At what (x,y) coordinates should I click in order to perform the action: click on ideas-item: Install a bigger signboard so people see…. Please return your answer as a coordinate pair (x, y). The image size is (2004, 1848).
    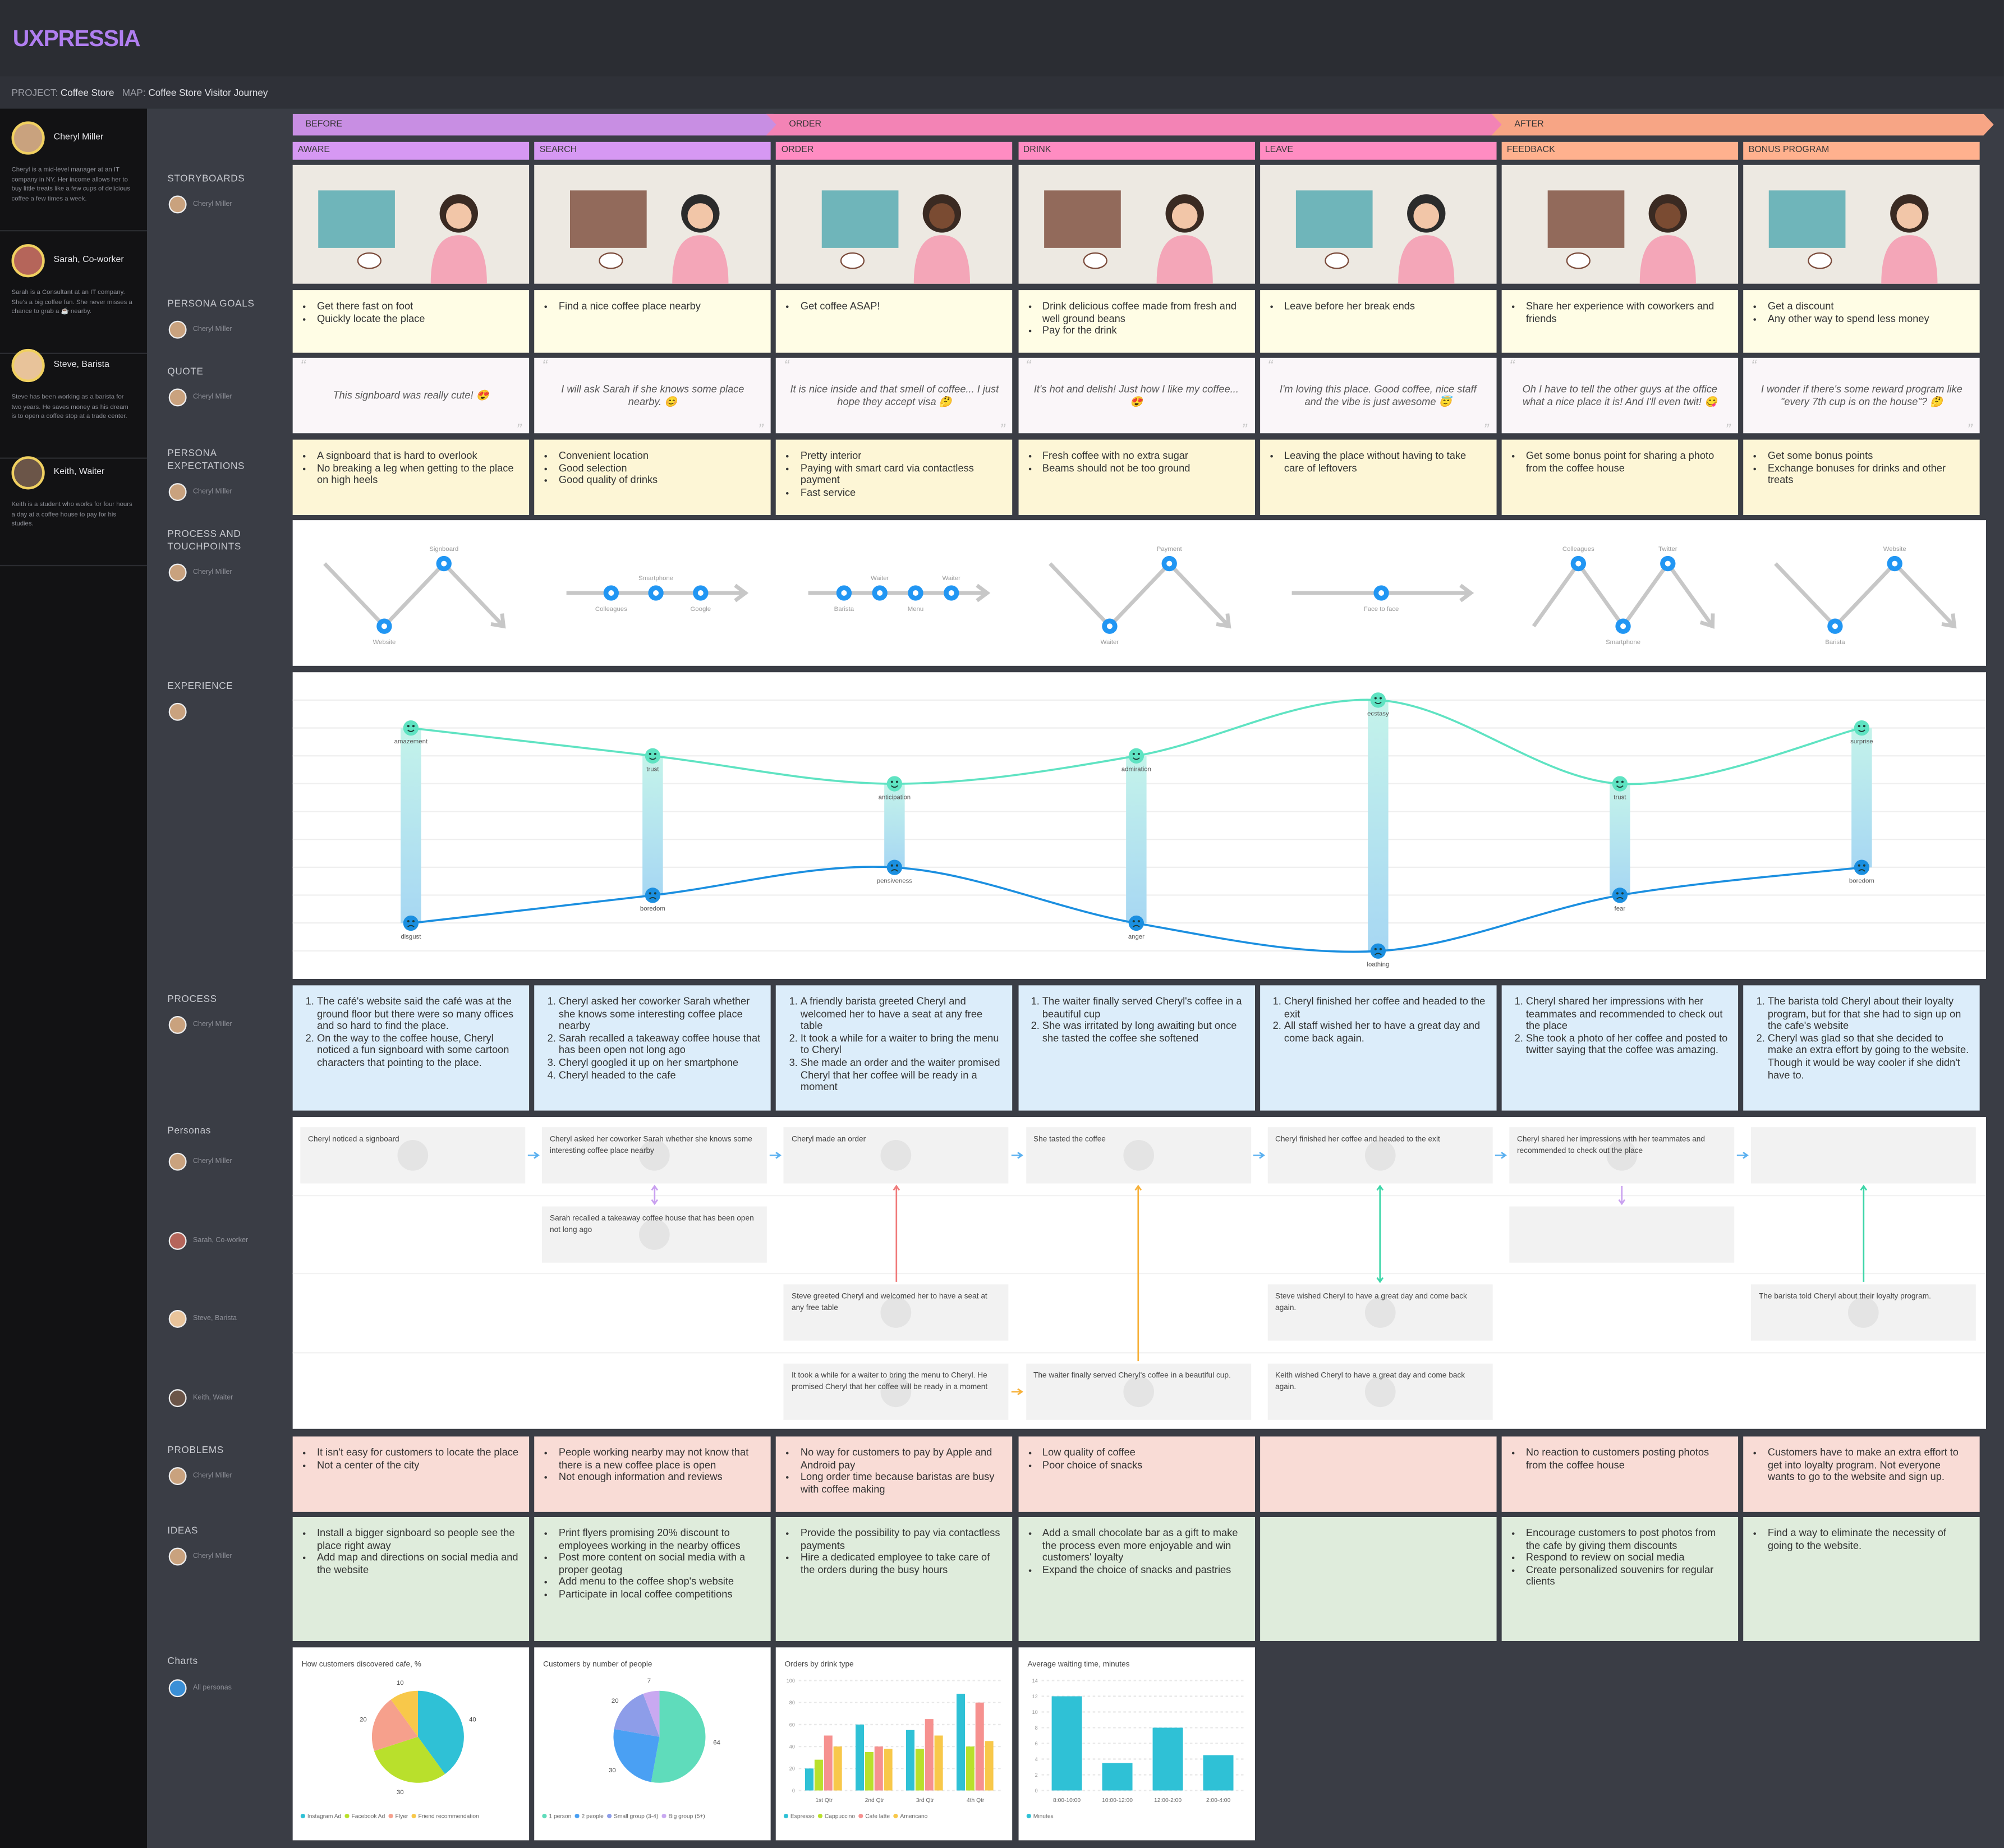
    Looking at the image, I should click on (418, 1540).